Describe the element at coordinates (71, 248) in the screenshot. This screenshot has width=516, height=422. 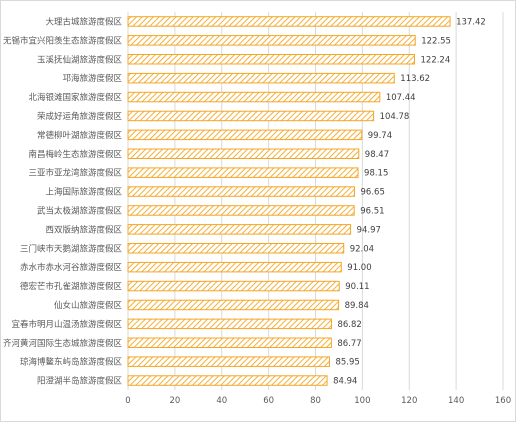
I see `category-label: 三门峡市天鹅湖旅游度假区` at that location.